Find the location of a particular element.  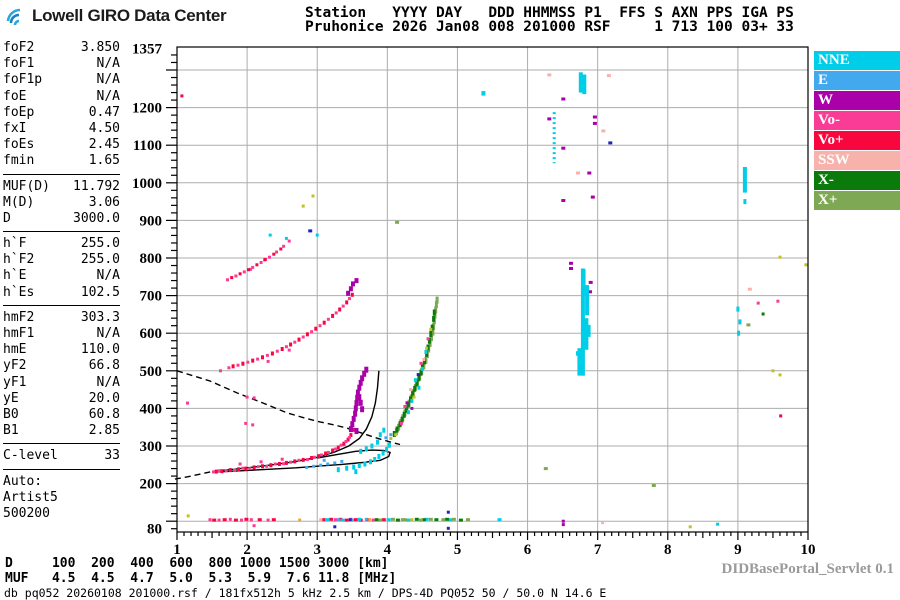

legend-item-x+: X+ is located at coordinates (857, 200).